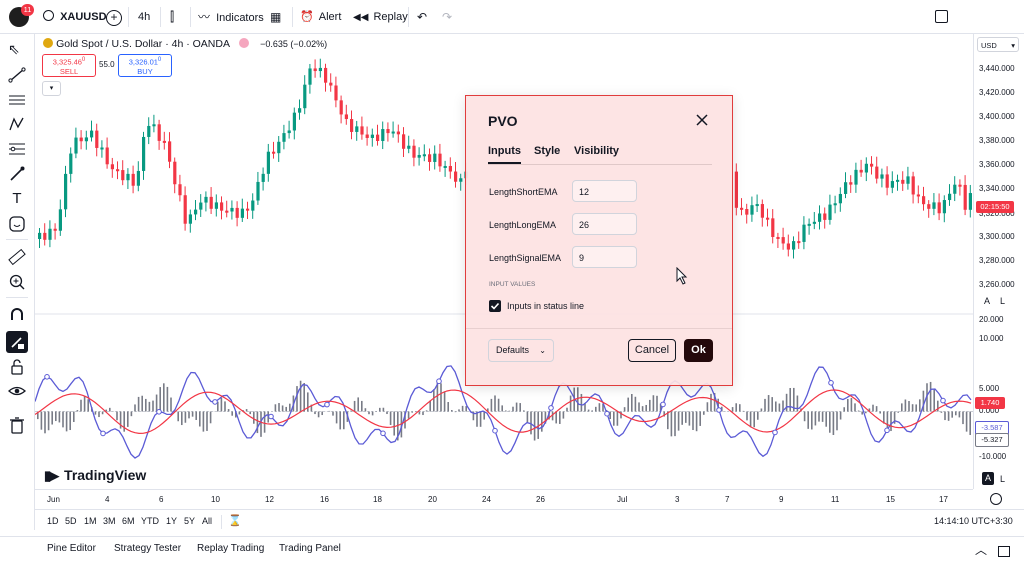 The image size is (1024, 565). I want to click on lock-icon, so click(17, 367).